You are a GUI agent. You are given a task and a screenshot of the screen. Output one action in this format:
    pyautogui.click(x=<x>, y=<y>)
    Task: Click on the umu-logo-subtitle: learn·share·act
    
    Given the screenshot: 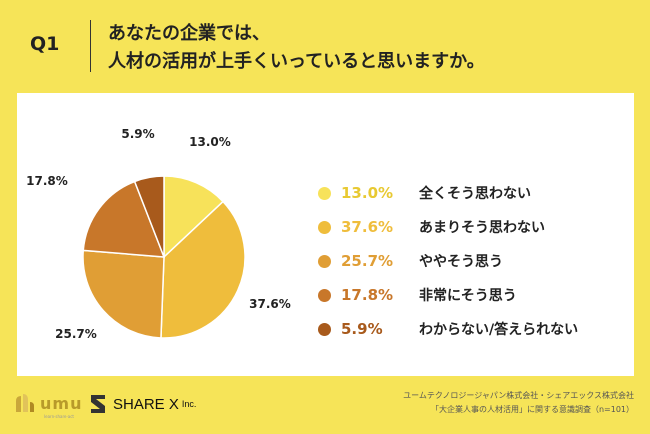 What is the action you would take?
    pyautogui.click(x=59, y=416)
    